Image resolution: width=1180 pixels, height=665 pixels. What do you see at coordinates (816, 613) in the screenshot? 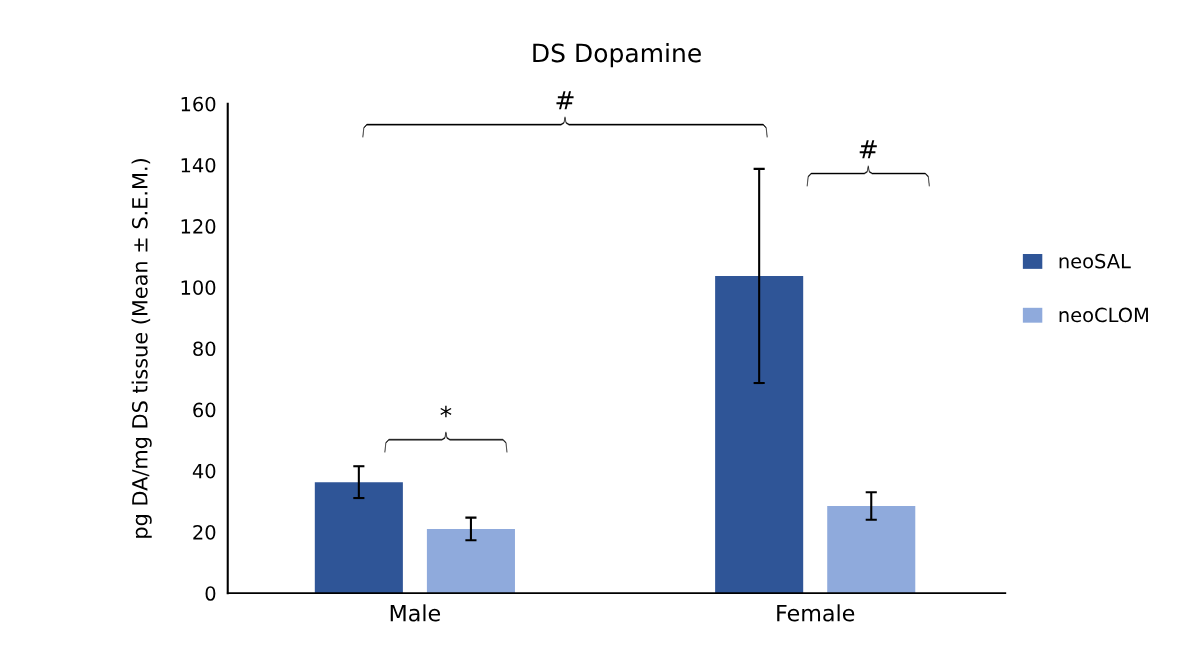
I see `x-tick-label: Female` at bounding box center [816, 613].